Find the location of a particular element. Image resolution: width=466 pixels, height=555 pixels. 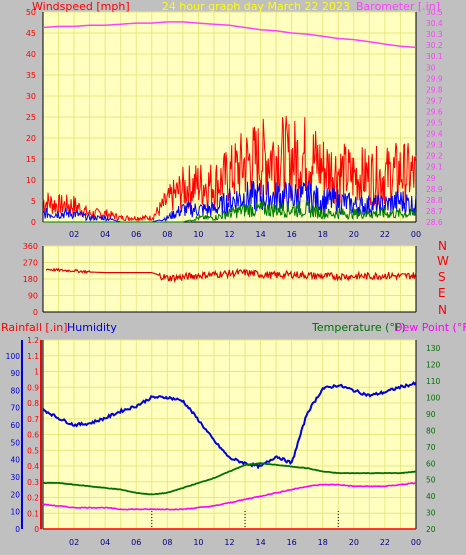

direction-tick-label: 360 is located at coordinates (30, 246).